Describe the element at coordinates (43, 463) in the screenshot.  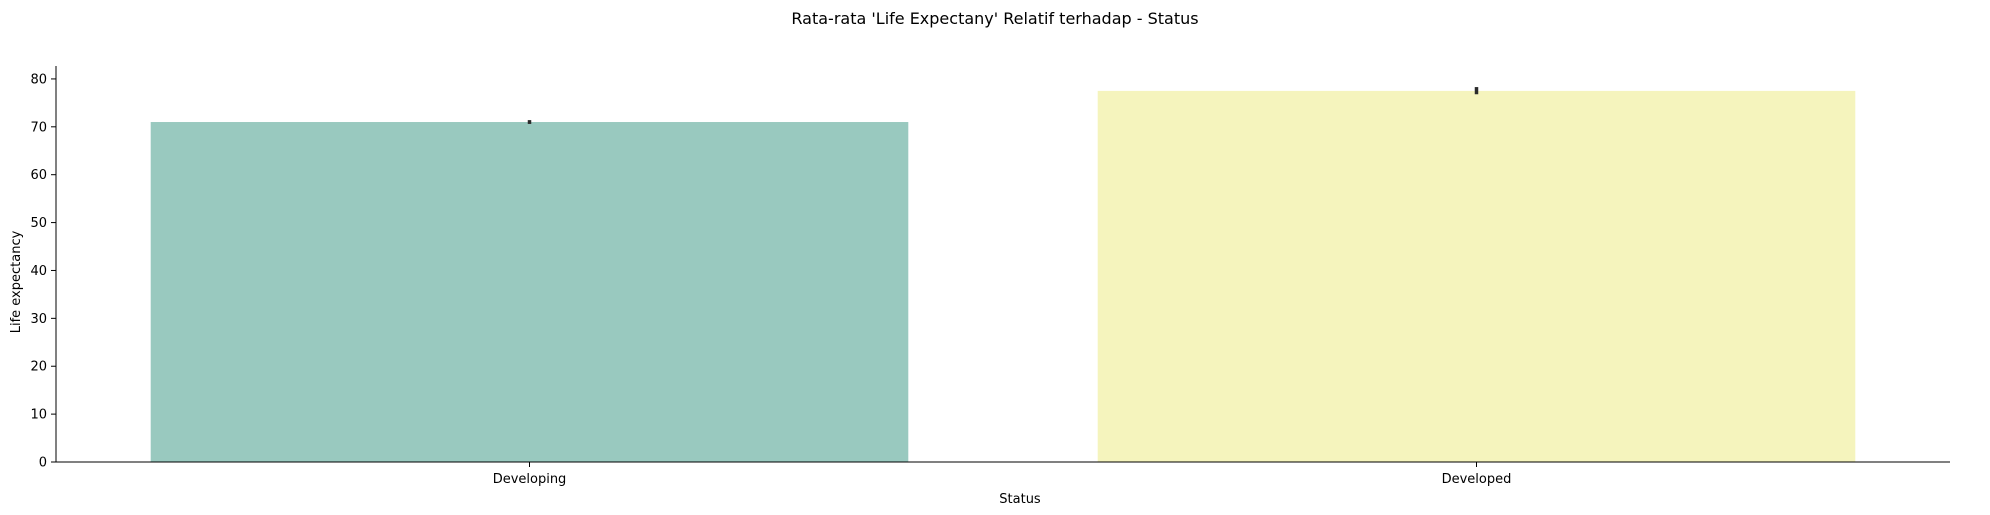
I see `y-tick-label: 0` at that location.